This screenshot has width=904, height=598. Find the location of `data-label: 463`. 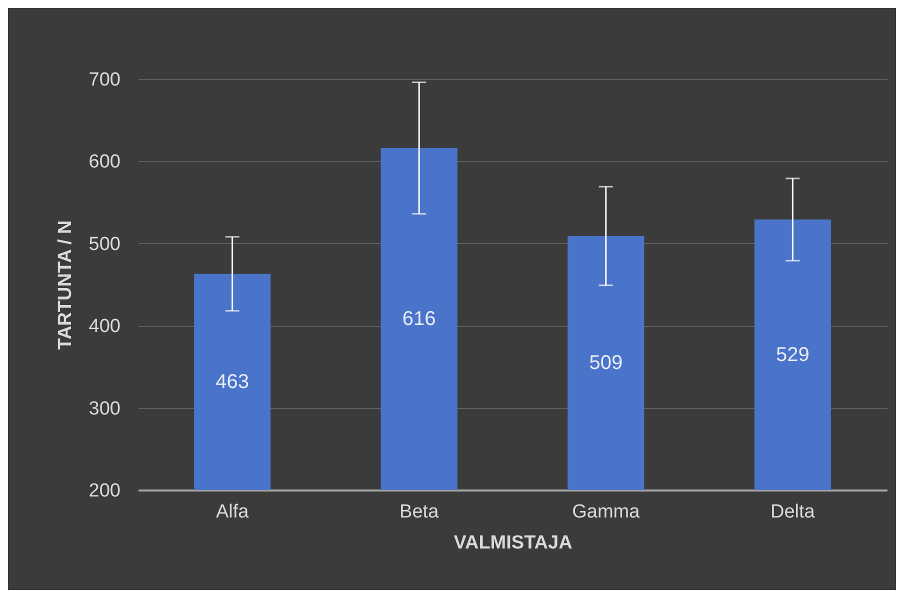

data-label: 463 is located at coordinates (233, 381).